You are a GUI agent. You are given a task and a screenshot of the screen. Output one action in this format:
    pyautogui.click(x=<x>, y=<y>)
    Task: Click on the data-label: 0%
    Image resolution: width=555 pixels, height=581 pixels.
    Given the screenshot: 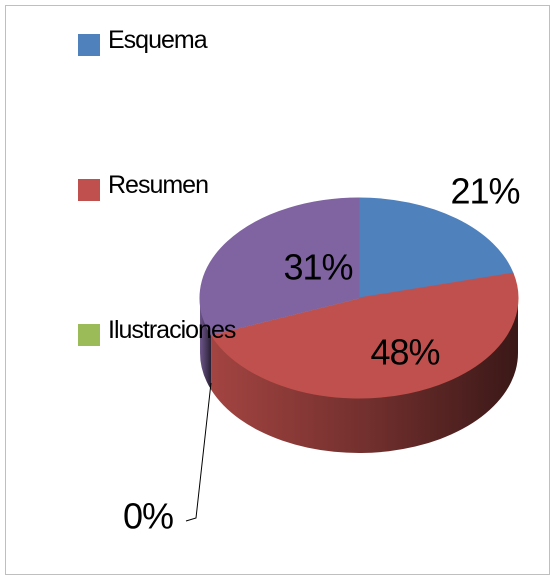 What is the action you would take?
    pyautogui.click(x=148, y=516)
    